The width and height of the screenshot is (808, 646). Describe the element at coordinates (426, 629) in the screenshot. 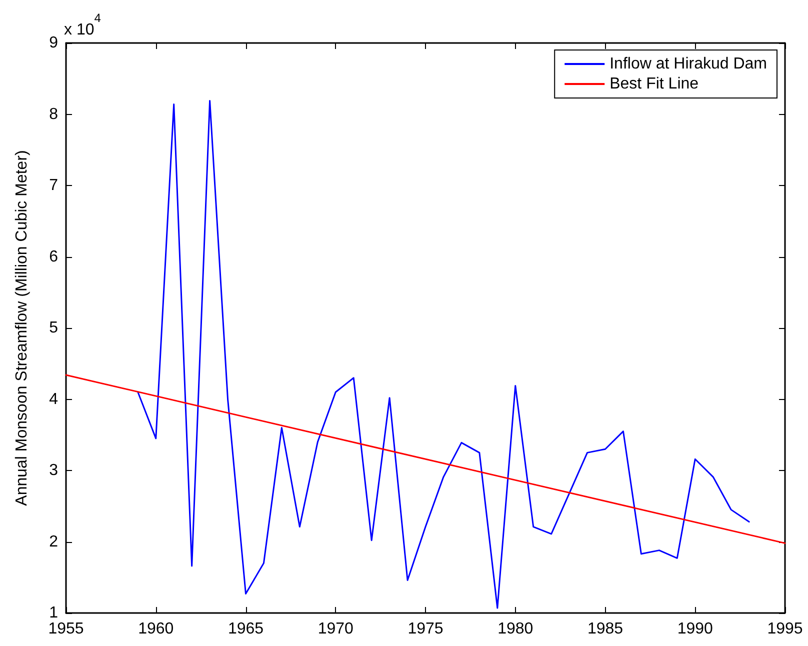

I see `x-tick-label: 1975` at that location.